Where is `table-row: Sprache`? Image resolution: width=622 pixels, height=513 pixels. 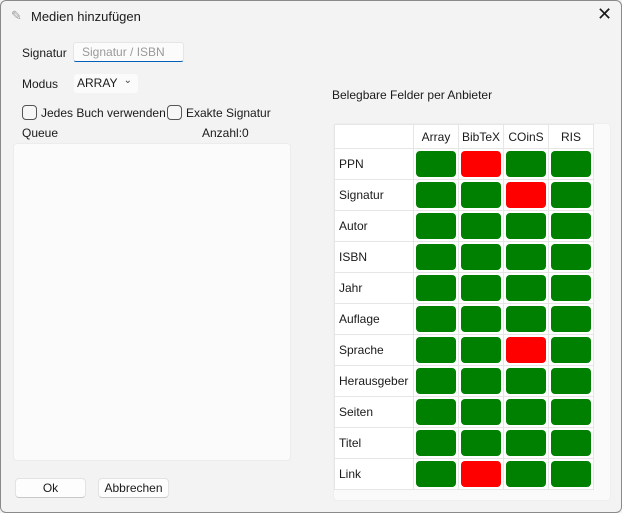 table-row: Sprache is located at coordinates (464, 350).